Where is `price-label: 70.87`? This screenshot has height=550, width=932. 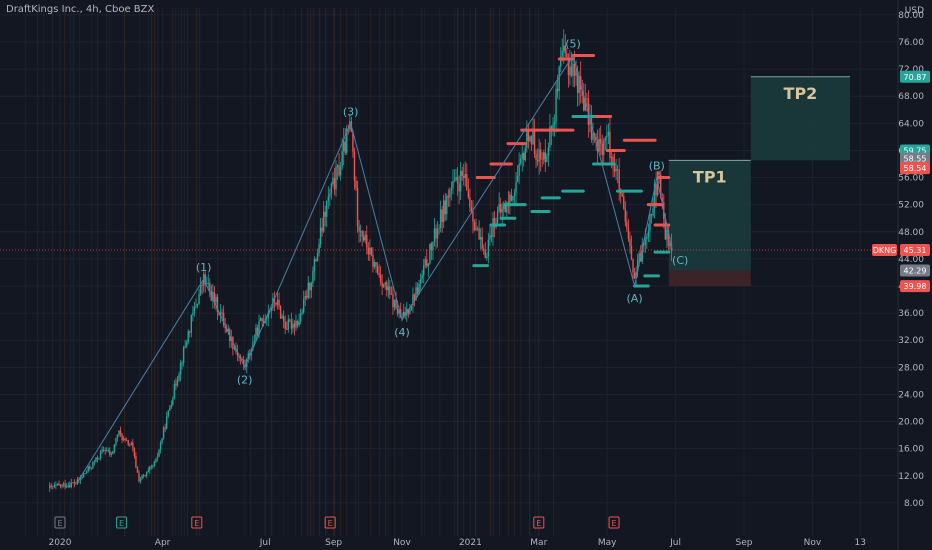 price-label: 70.87 is located at coordinates (915, 77).